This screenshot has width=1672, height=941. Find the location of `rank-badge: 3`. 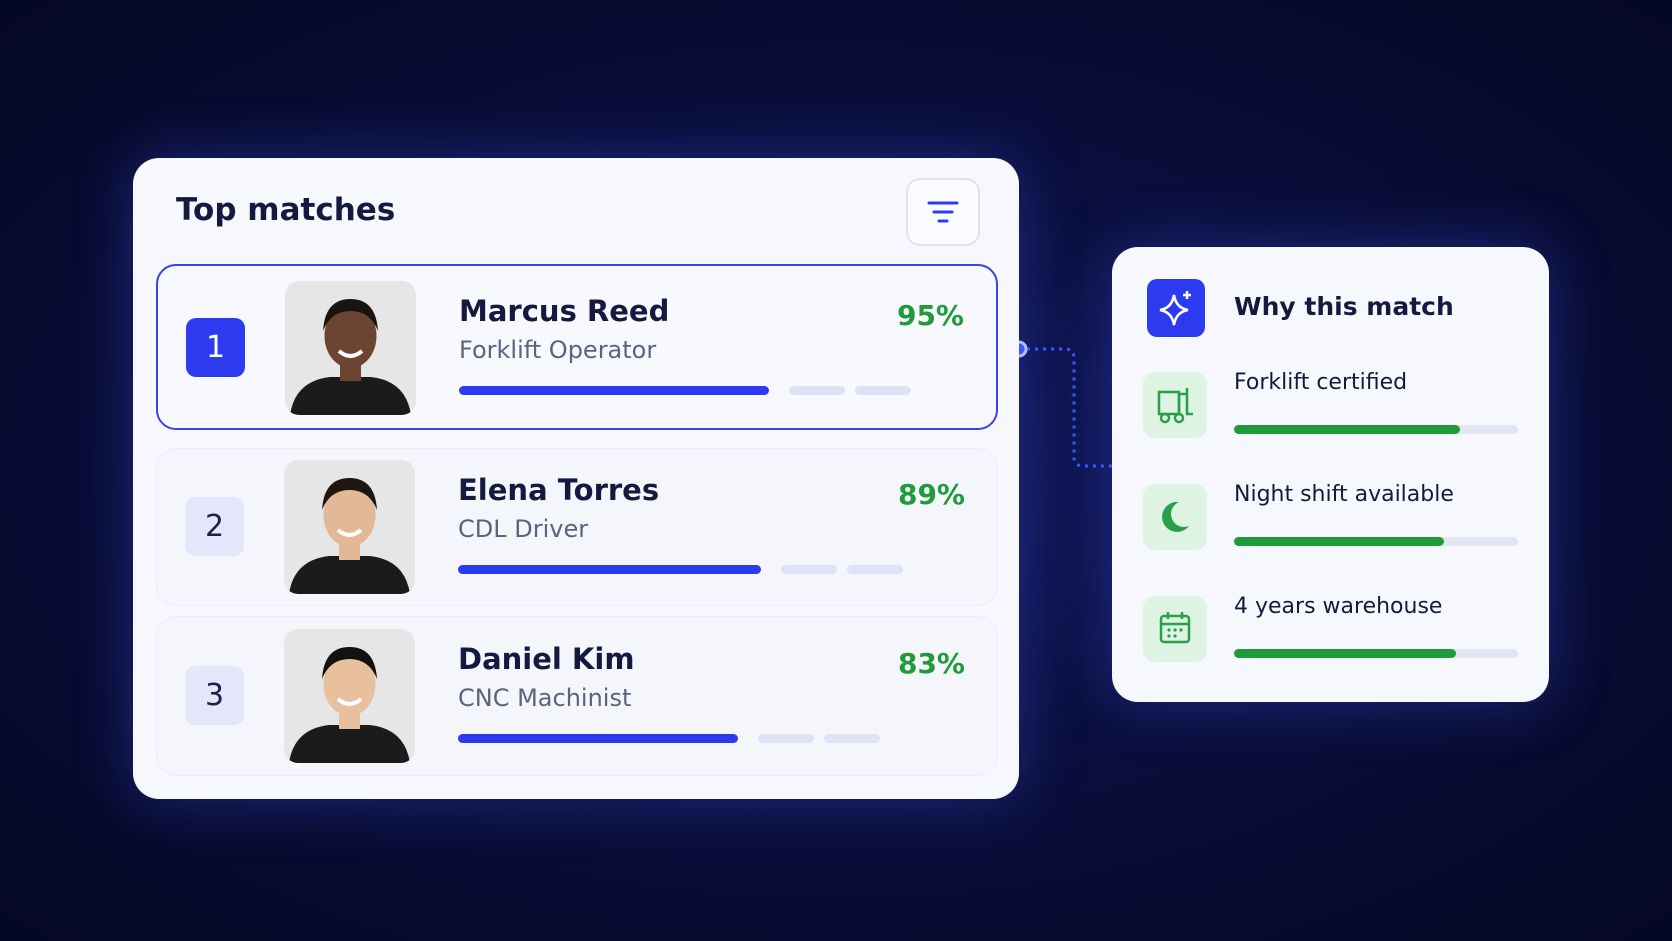

rank-badge: 3 is located at coordinates (214, 695).